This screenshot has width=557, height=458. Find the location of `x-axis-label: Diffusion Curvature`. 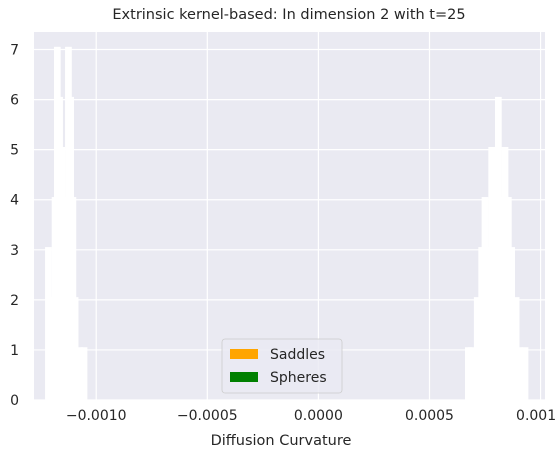

x-axis-label: Diffusion Curvature is located at coordinates (281, 441).